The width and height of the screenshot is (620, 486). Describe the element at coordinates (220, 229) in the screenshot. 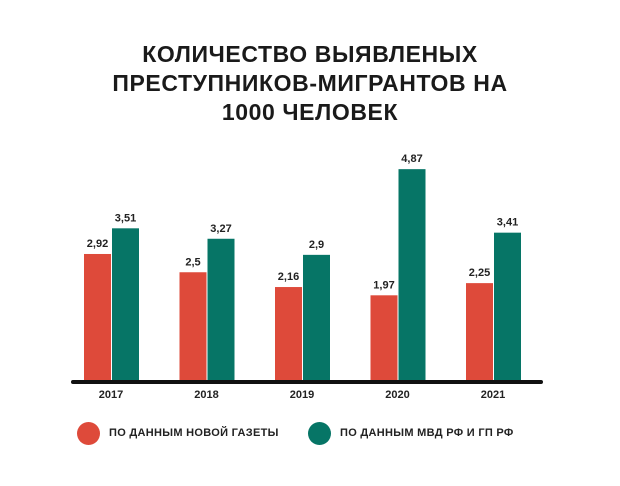

I see `data-label-2018-series-2: 3,27` at that location.